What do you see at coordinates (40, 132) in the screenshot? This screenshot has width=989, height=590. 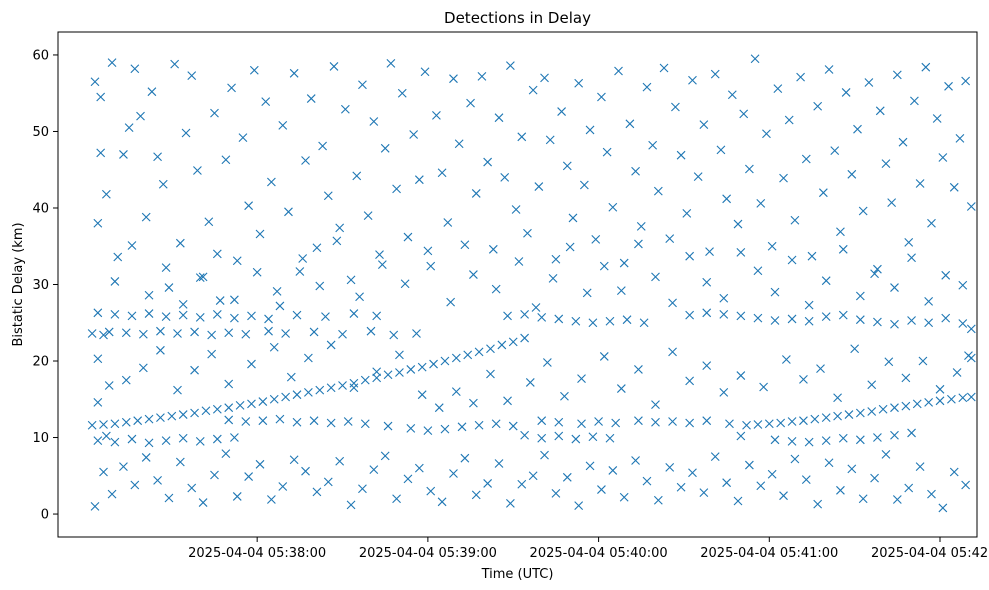 I see `y-tick-label-5: 50` at bounding box center [40, 132].